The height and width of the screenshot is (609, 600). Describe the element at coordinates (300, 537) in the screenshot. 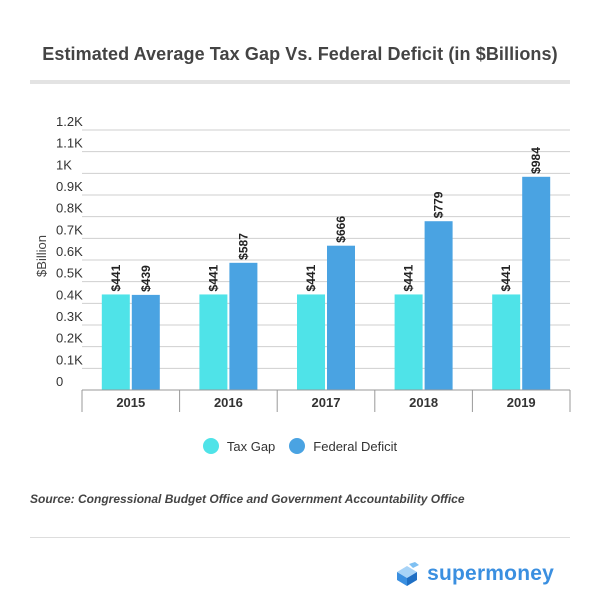

I see `footer-divider` at that location.